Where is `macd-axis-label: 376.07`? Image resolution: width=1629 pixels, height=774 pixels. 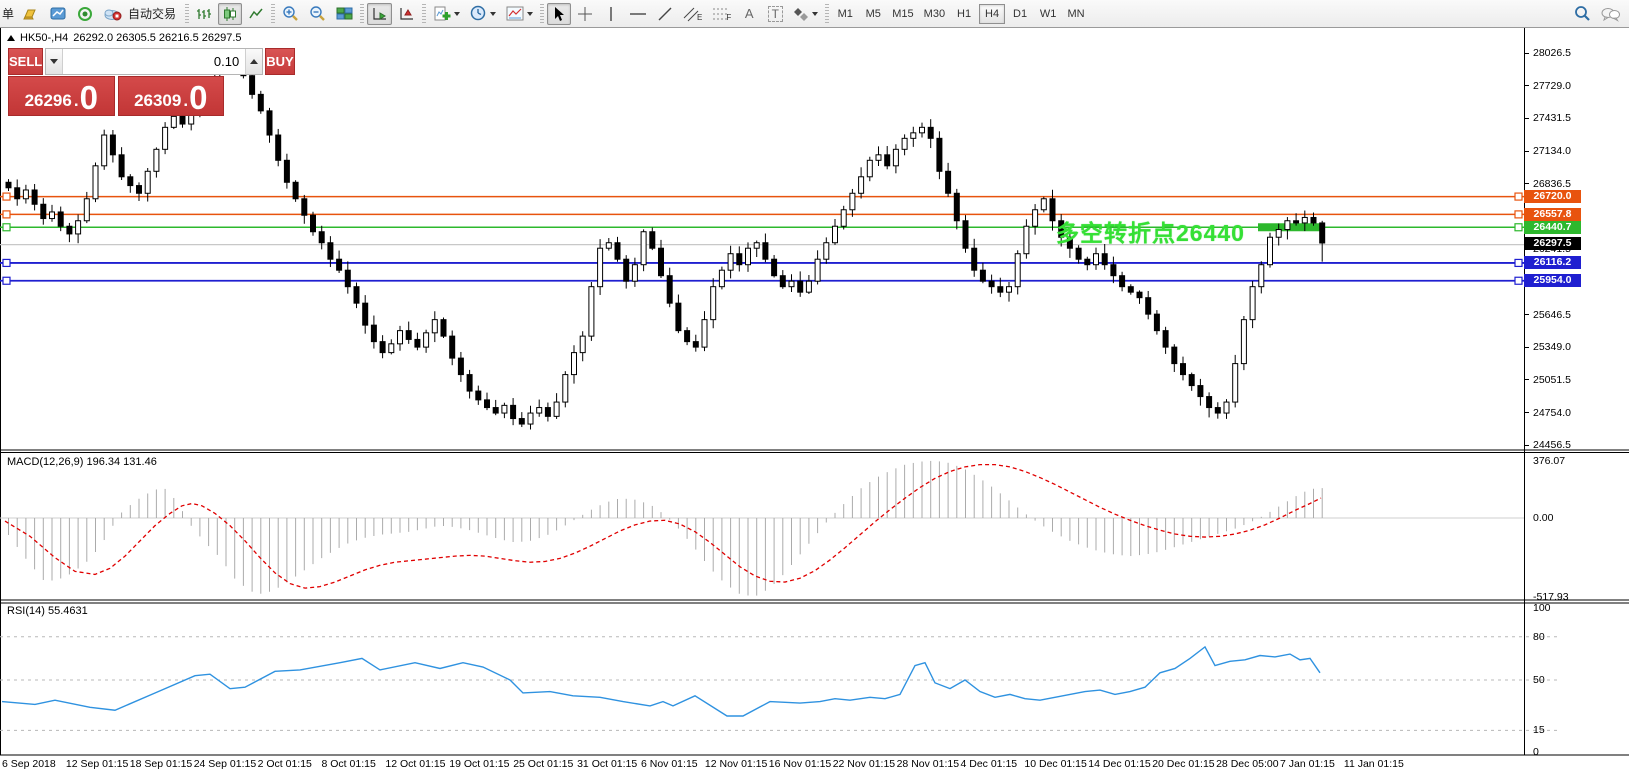
macd-axis-label: 376.07 is located at coordinates (1549, 460).